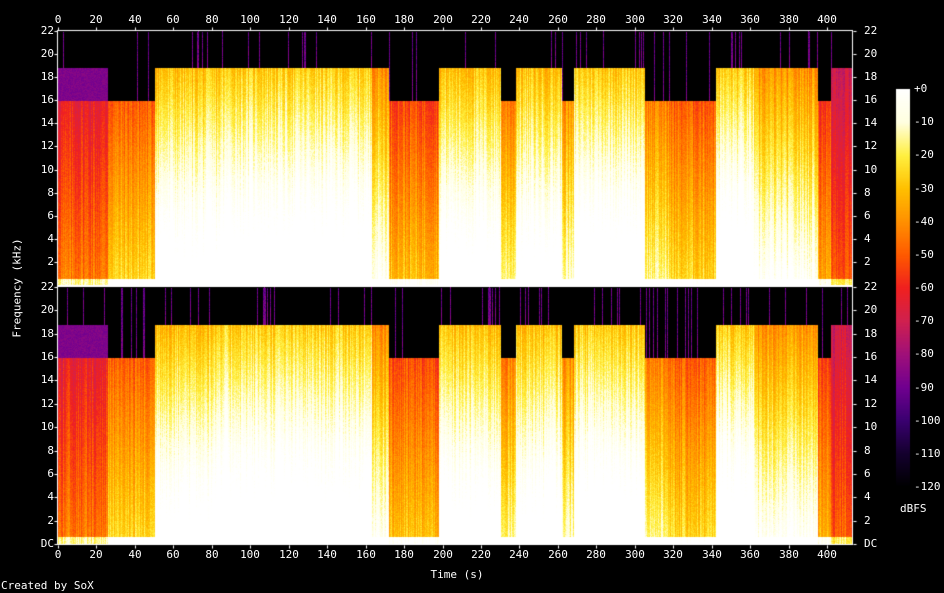 Image resolution: width=944 pixels, height=593 pixels. I want to click on x-tick-bottom: 280, so click(596, 554).